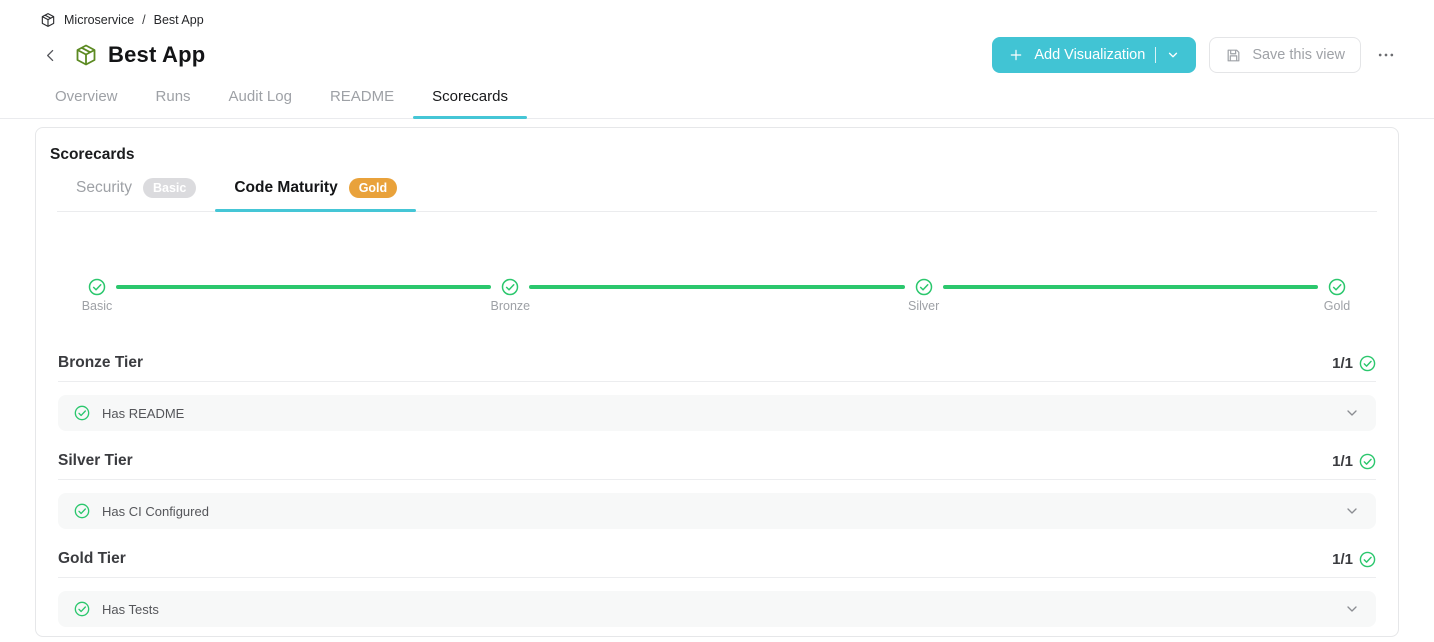  What do you see at coordinates (97, 306) in the screenshot?
I see `step-label: Basic` at bounding box center [97, 306].